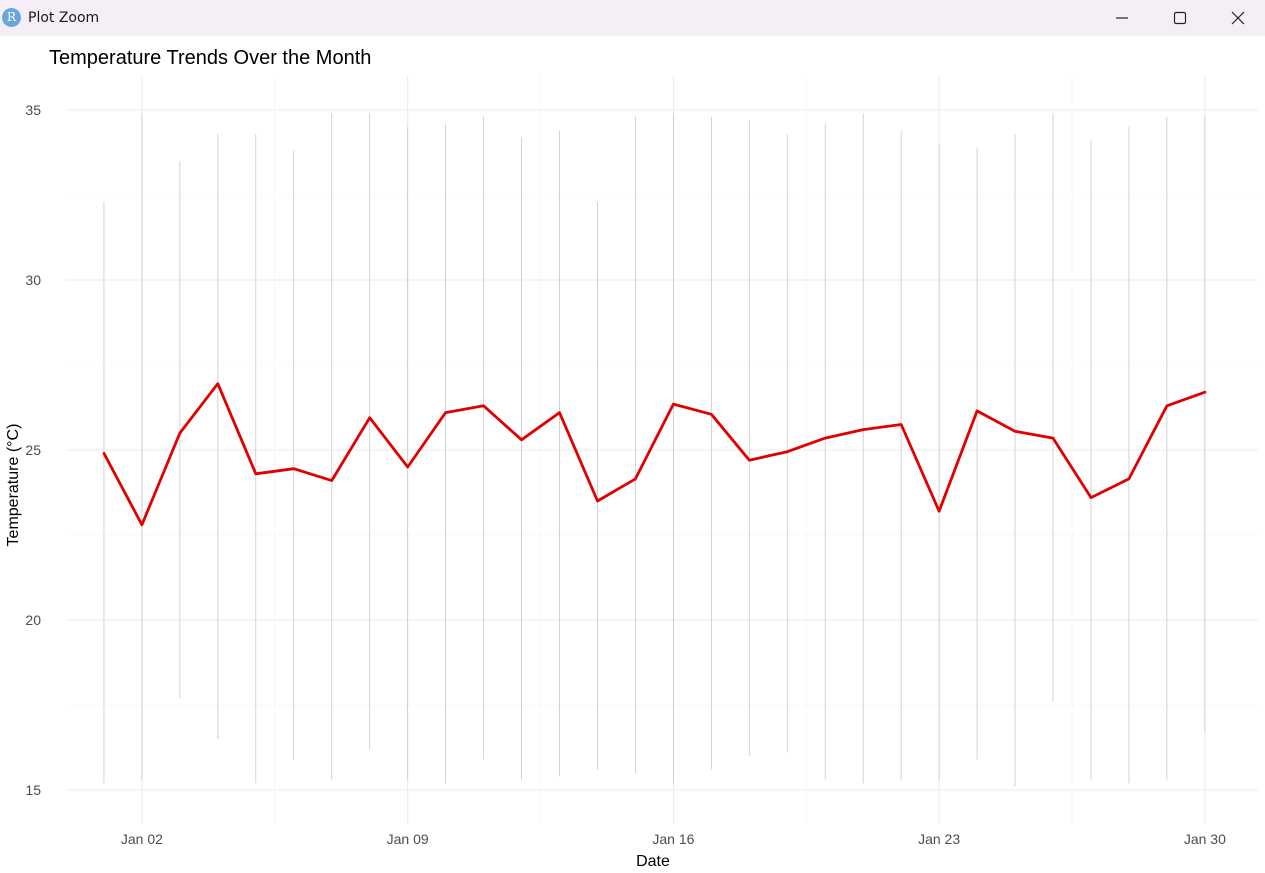 The image size is (1265, 873). What do you see at coordinates (632, 18) in the screenshot?
I see `window-titlebar: R Plot Zoom` at bounding box center [632, 18].